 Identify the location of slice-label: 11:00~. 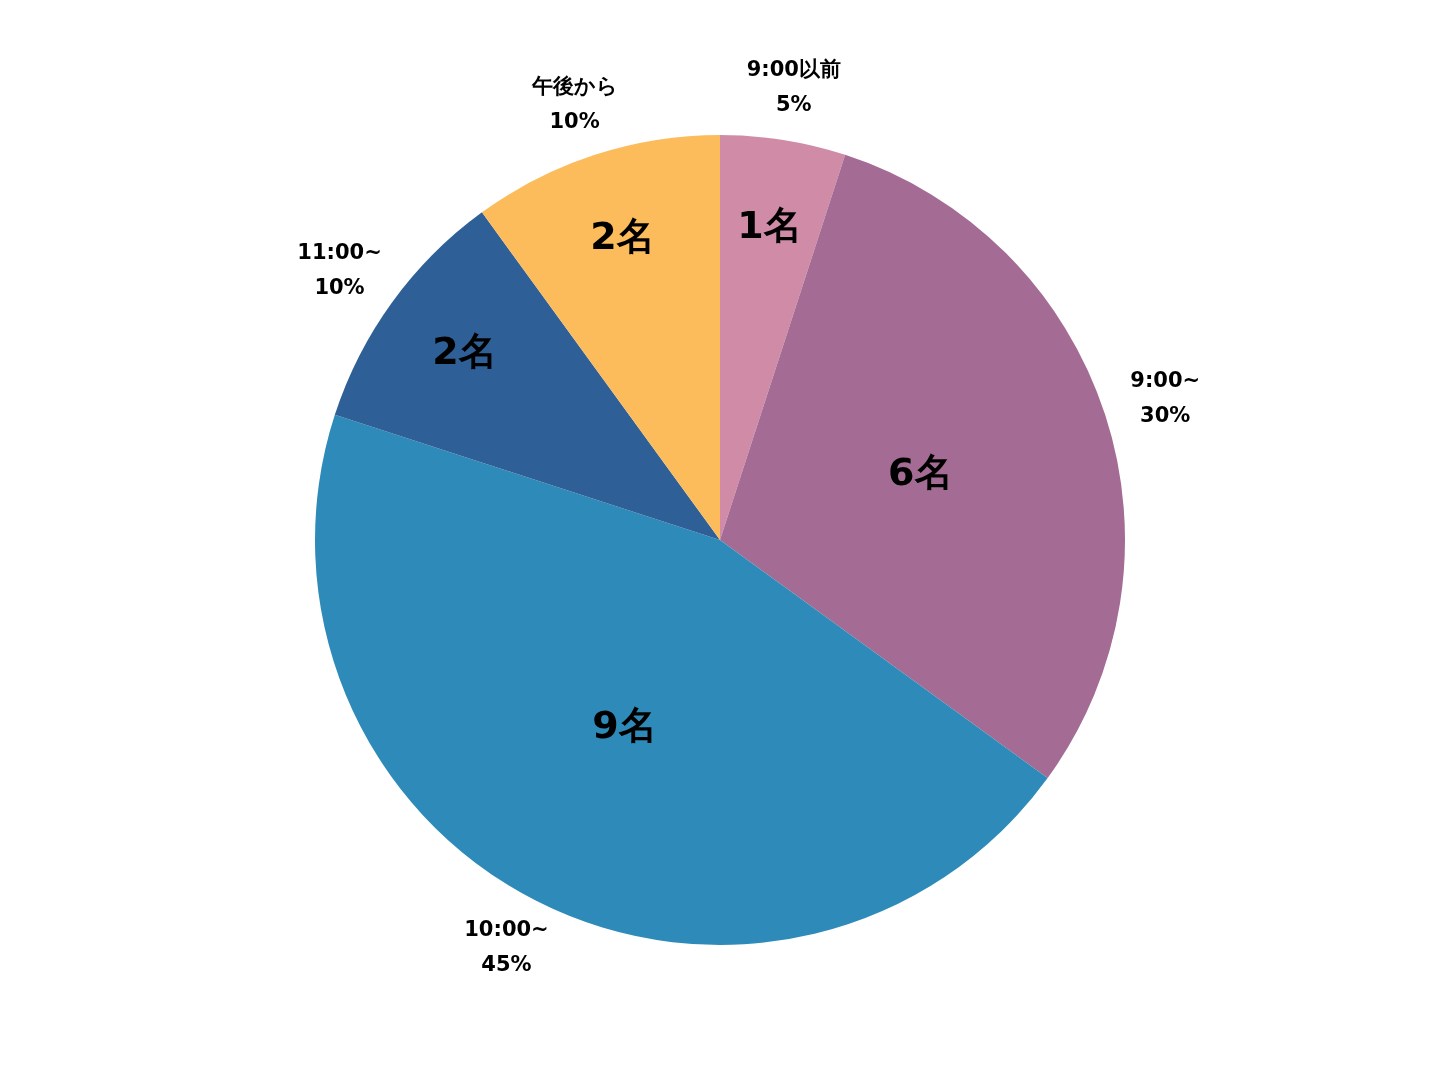
(339, 251).